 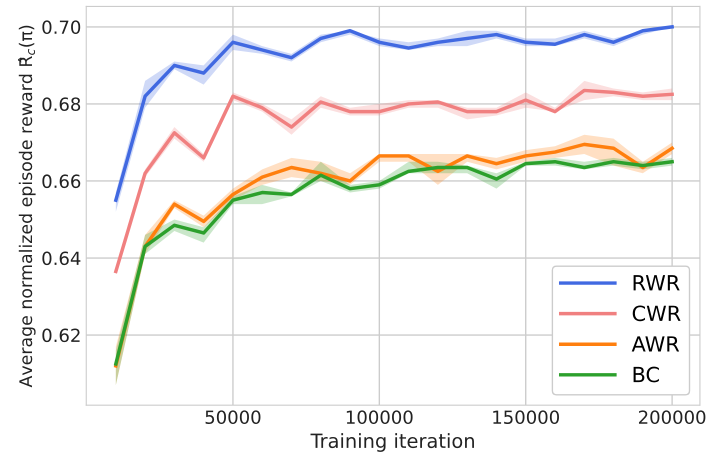 What do you see at coordinates (61, 258) in the screenshot?
I see `y-tick-label: 0.64` at bounding box center [61, 258].